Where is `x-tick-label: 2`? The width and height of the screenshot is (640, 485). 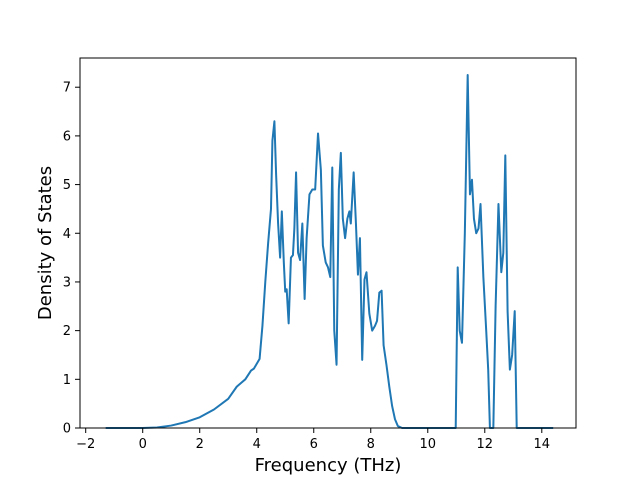 x-tick-label: 2 is located at coordinates (200, 444).